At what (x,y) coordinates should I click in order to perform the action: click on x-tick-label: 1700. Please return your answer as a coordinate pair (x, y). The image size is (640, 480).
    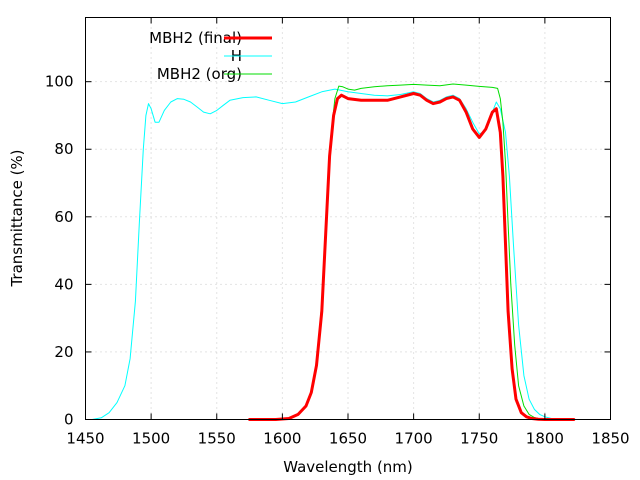
    Looking at the image, I should click on (414, 439).